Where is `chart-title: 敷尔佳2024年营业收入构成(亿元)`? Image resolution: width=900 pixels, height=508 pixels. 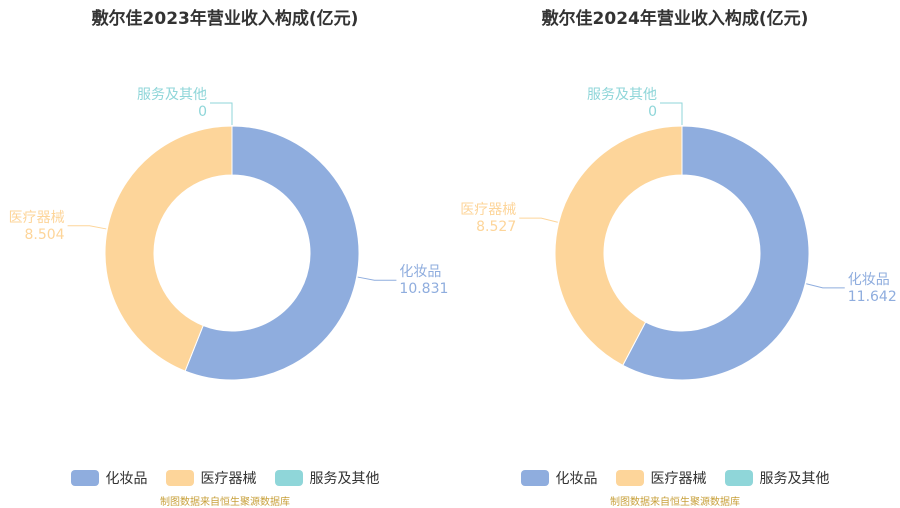 chart-title: 敷尔佳2024年营业收入构成(亿元) is located at coordinates (675, 19).